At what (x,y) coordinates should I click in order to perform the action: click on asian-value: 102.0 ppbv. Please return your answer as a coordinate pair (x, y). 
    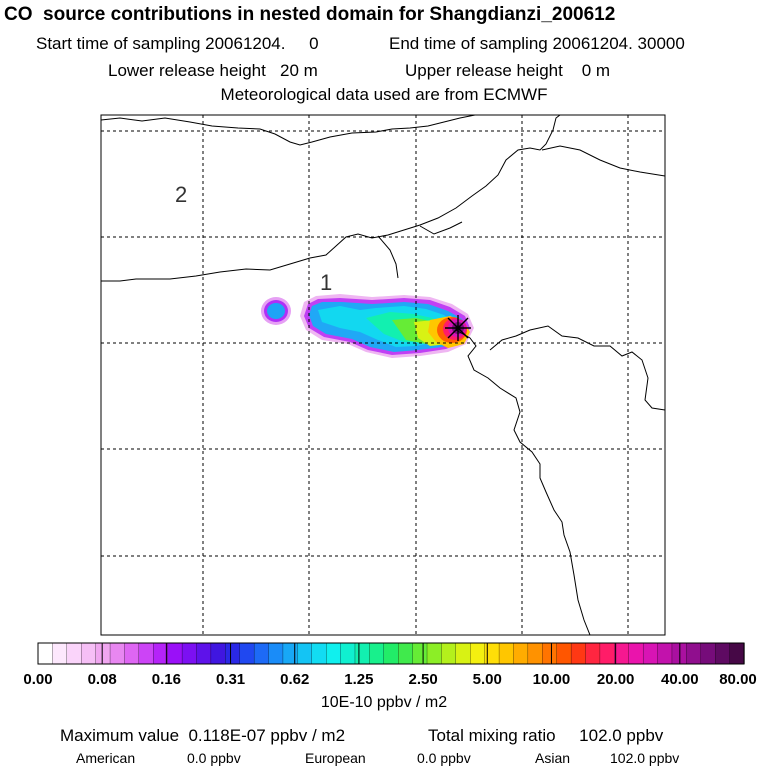
    Looking at the image, I should click on (645, 758).